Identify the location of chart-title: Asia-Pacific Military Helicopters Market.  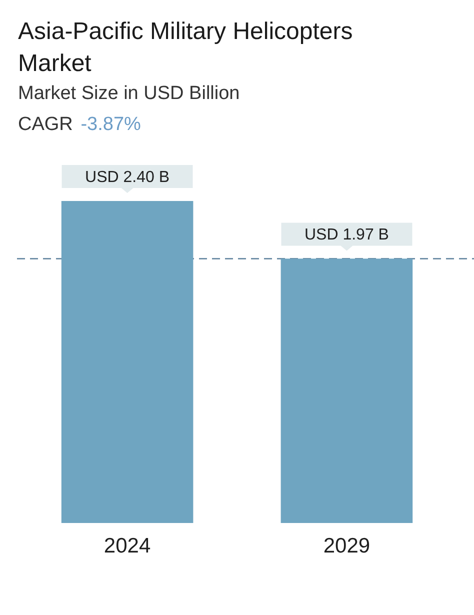
(185, 47).